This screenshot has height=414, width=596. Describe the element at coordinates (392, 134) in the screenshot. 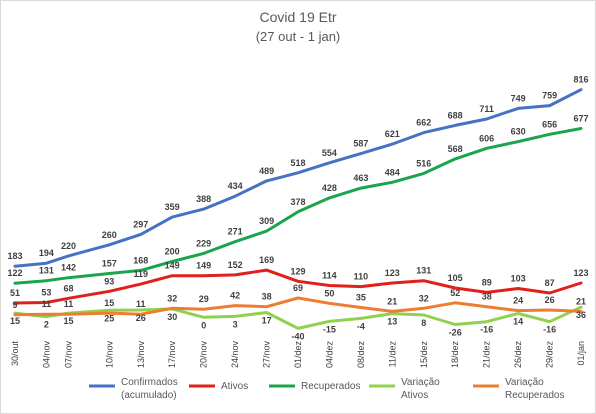

I see `data-label-confirmados-acumulado: 621` at that location.